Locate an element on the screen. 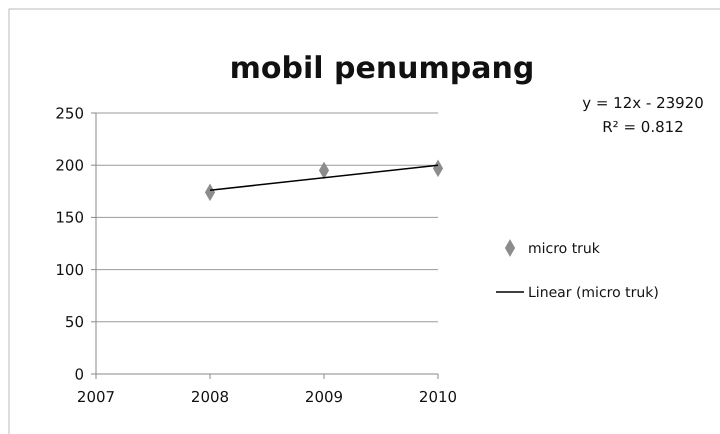 The image size is (720, 434). chart-title: mobil penumpang is located at coordinates (382, 68).